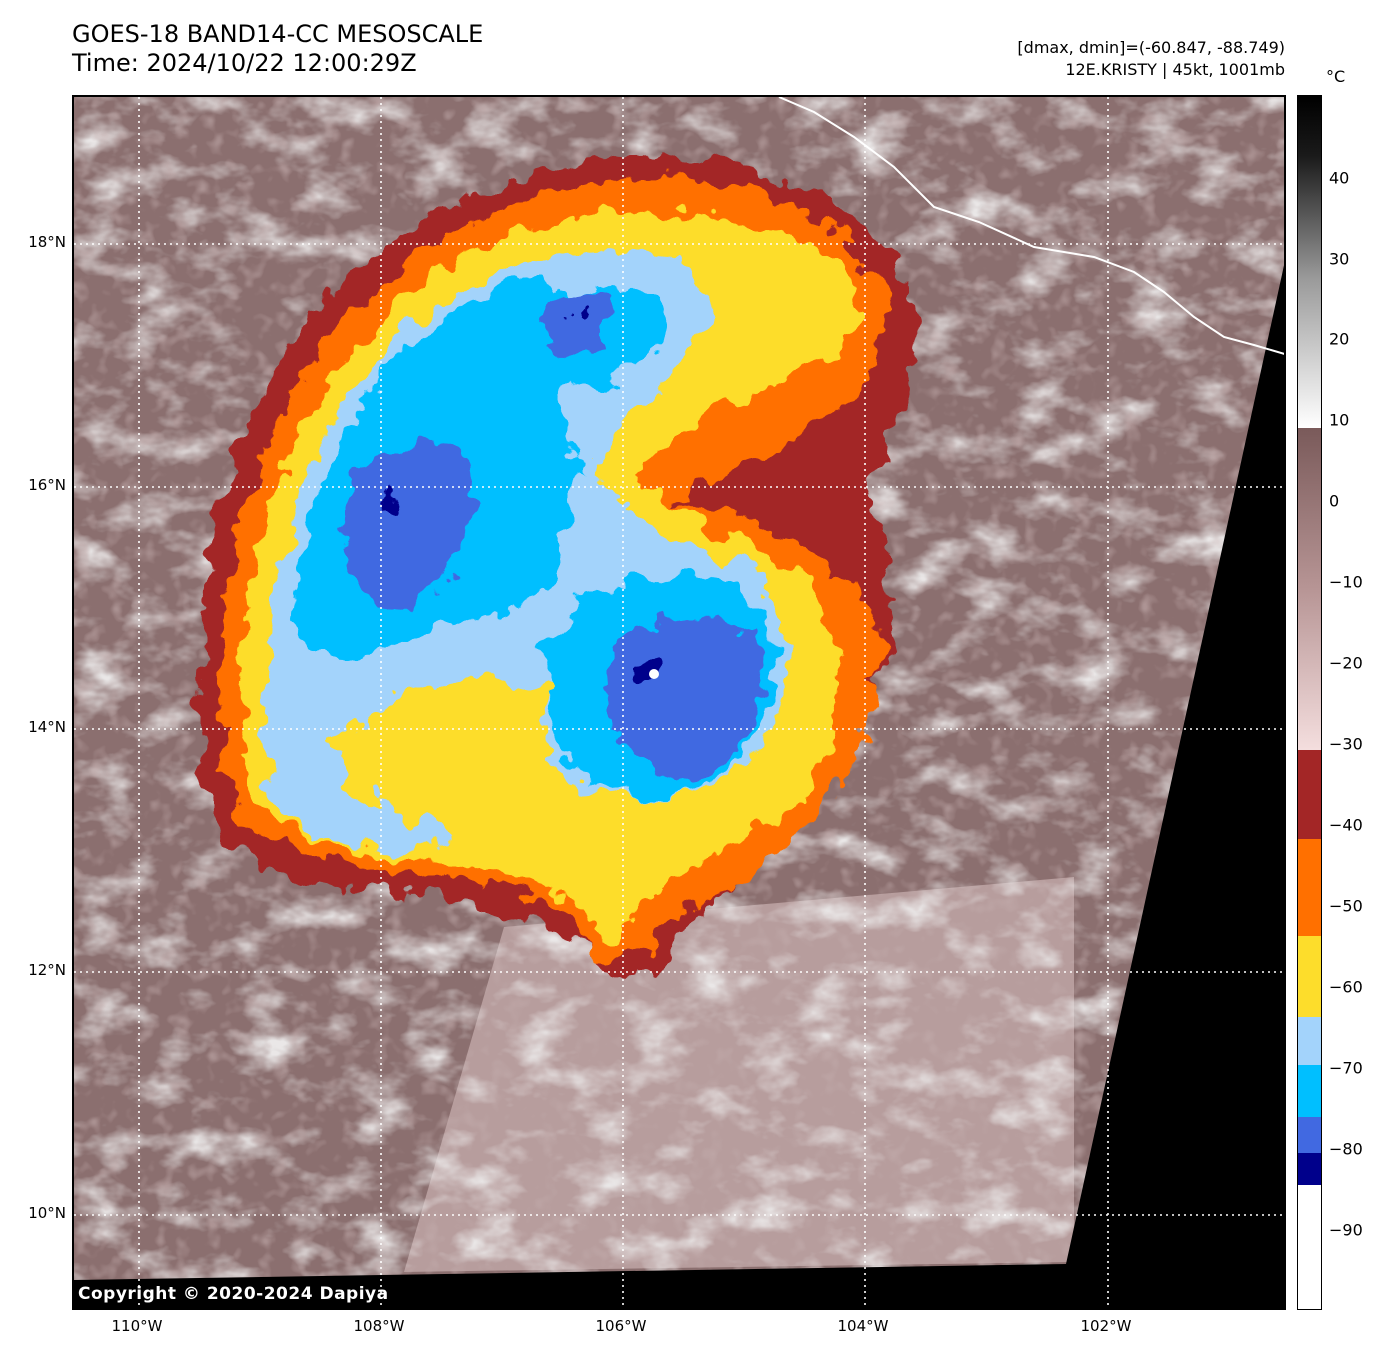 This screenshot has height=1359, width=1390. Describe the element at coordinates (47, 970) in the screenshot. I see `lat-label-12n: 12°N` at that location.